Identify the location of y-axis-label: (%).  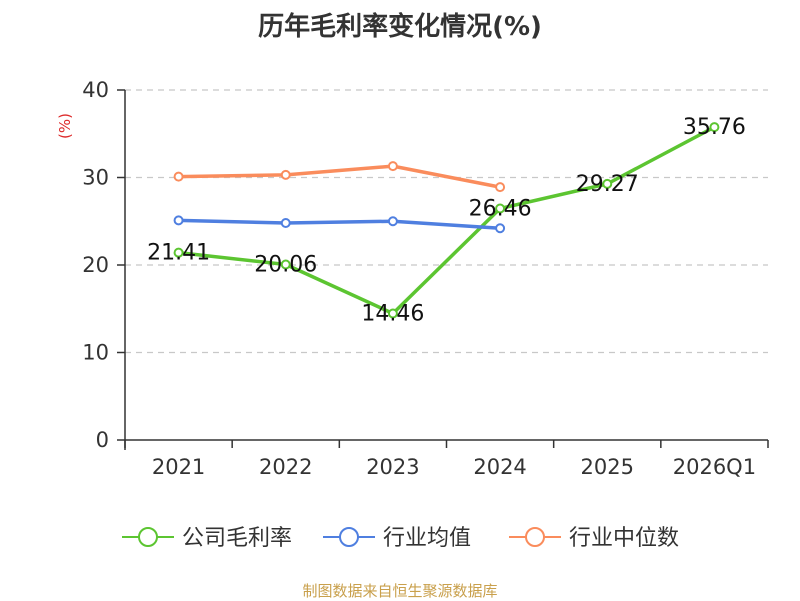
(65, 126).